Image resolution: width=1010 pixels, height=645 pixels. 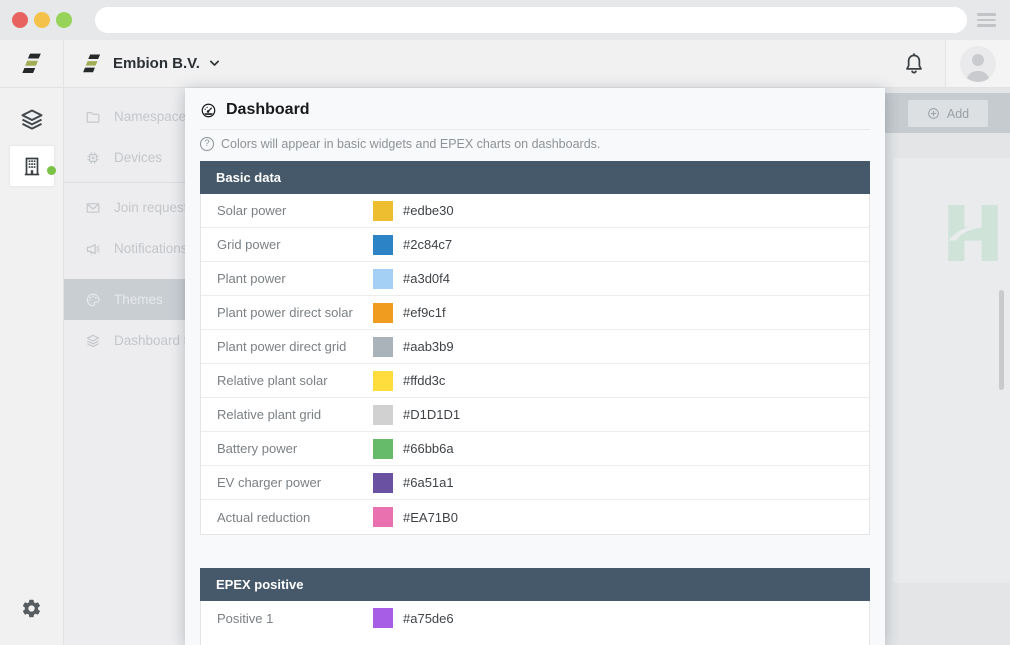 What do you see at coordinates (958, 113) in the screenshot?
I see `add-button-label: Add` at bounding box center [958, 113].